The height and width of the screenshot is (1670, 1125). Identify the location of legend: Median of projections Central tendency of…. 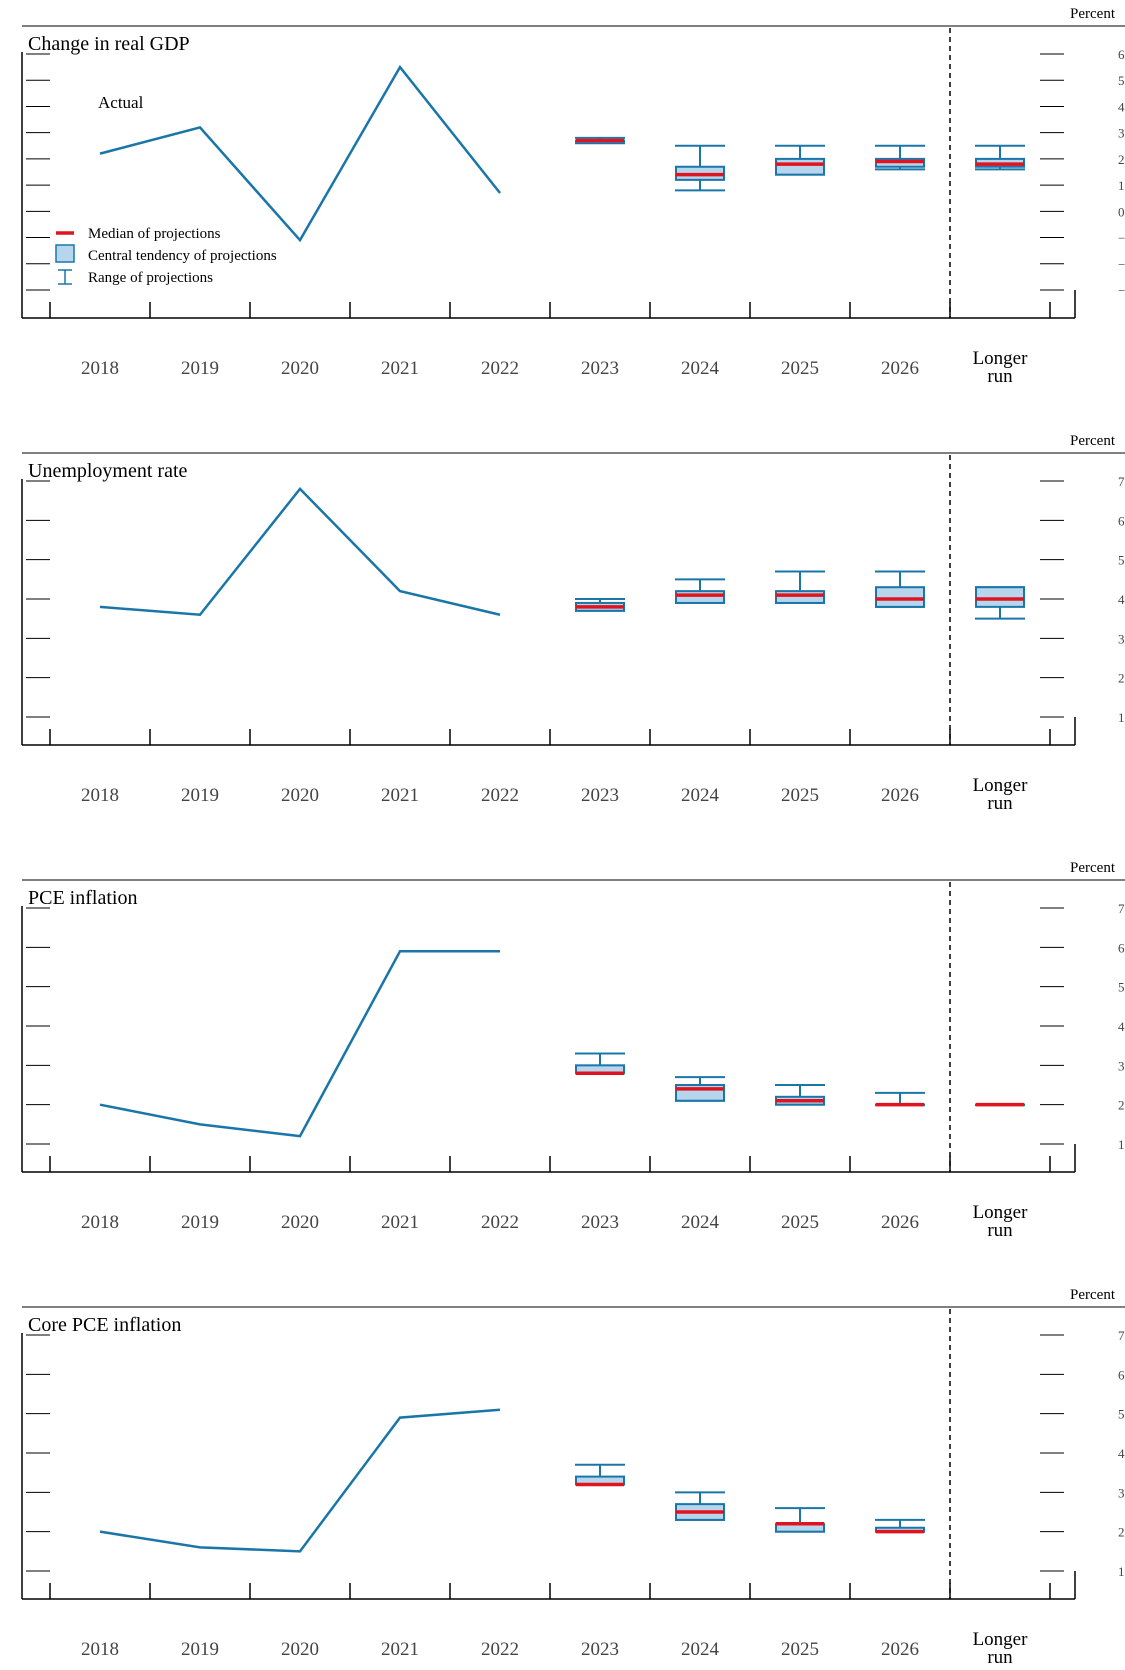
(166, 256).